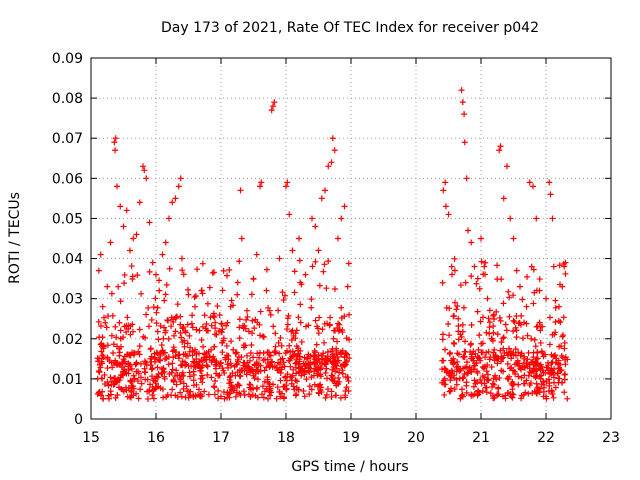 The height and width of the screenshot is (480, 640). What do you see at coordinates (481, 438) in the screenshot?
I see `x-tick-label: 21` at bounding box center [481, 438].